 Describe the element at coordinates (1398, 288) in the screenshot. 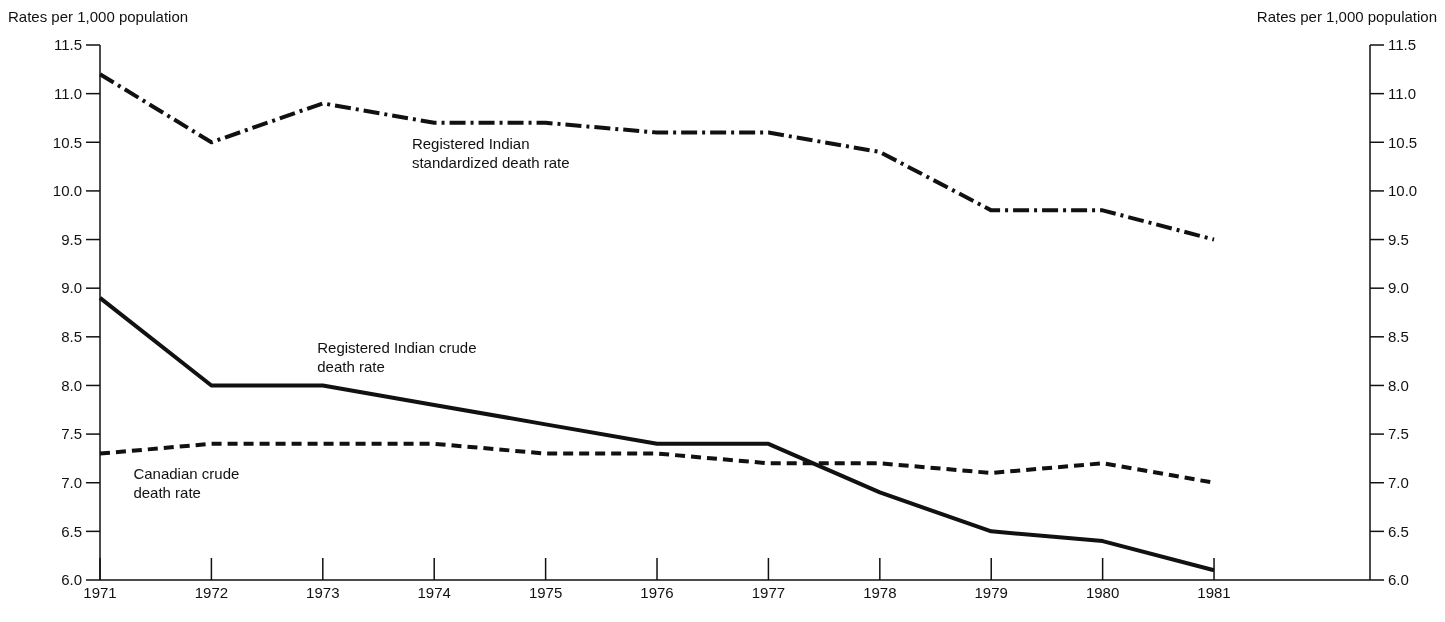

I see `y2-tick-label: 9.0` at that location.